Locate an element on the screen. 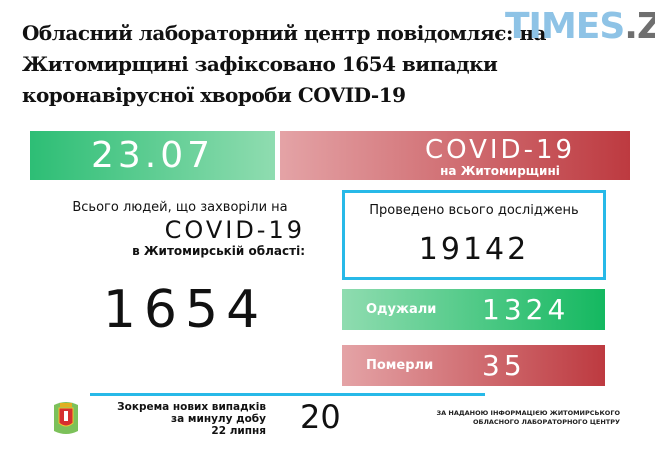  covid-title: COVID-19 is located at coordinates (500, 150).